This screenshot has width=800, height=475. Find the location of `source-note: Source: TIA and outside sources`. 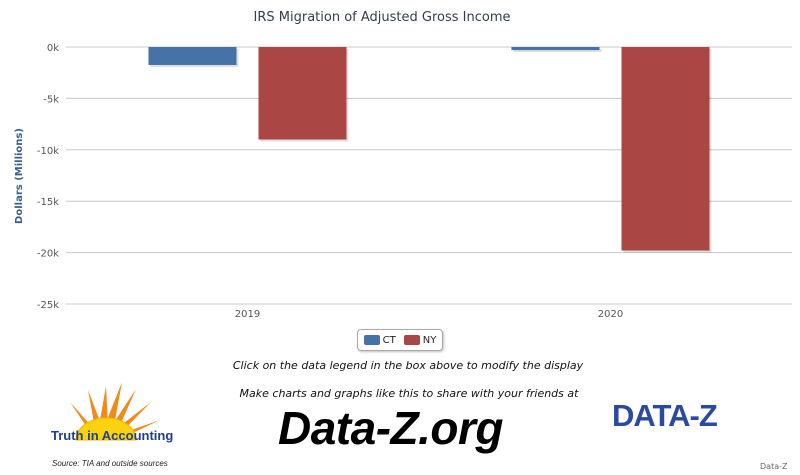

source-note: Source: TIA and outside sources is located at coordinates (110, 463).